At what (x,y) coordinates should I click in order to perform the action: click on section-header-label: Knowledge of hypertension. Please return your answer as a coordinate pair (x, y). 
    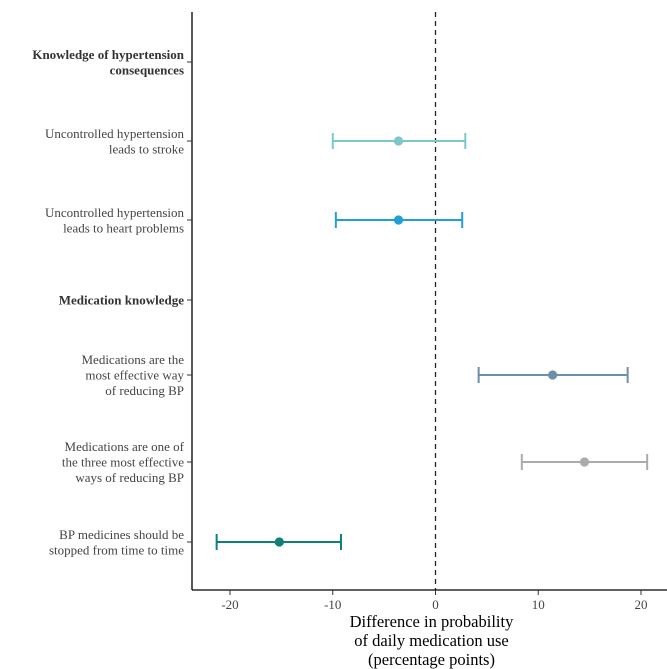
    Looking at the image, I should click on (108, 54).